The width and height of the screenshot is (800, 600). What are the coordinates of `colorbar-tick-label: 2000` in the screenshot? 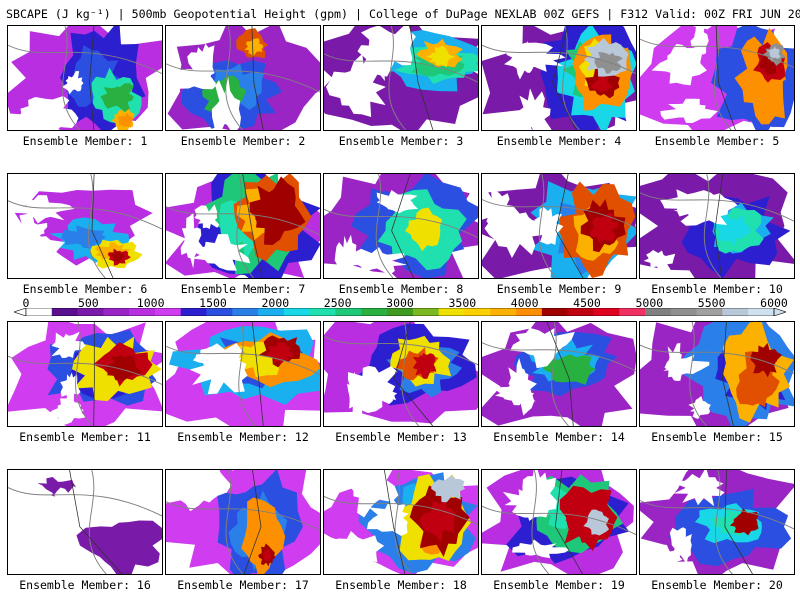 It's located at (275, 303).